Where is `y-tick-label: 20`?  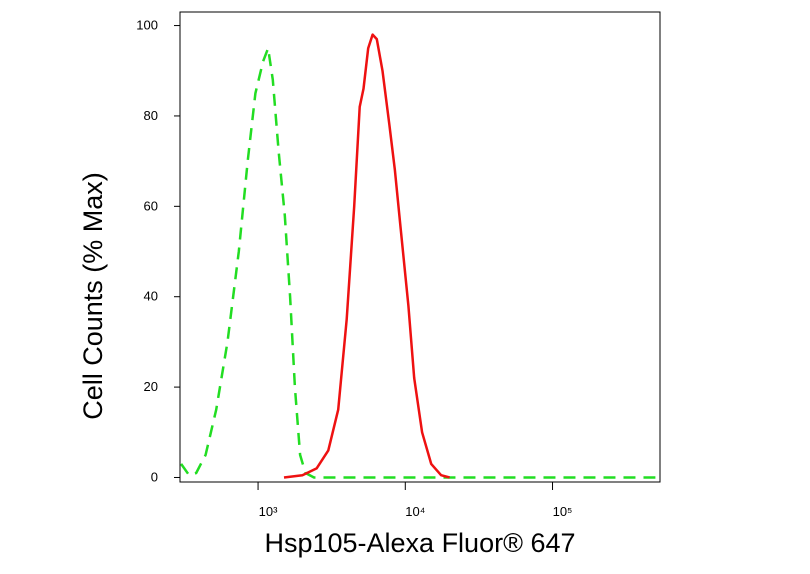 y-tick-label: 20 is located at coordinates (151, 386).